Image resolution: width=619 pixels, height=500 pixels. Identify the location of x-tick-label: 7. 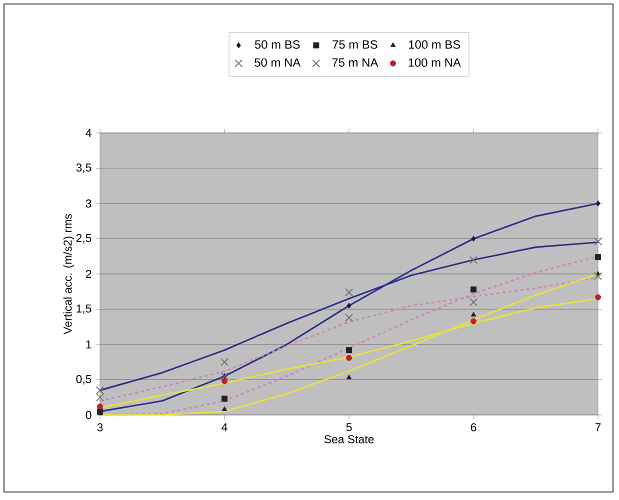
(598, 427).